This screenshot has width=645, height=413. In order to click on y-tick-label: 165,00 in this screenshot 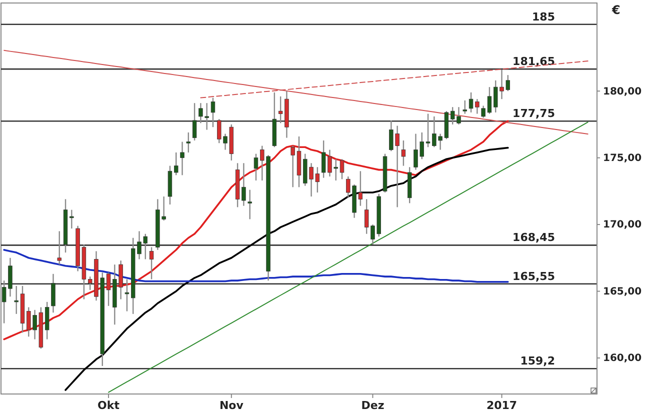, I will do `click(622, 292)`.